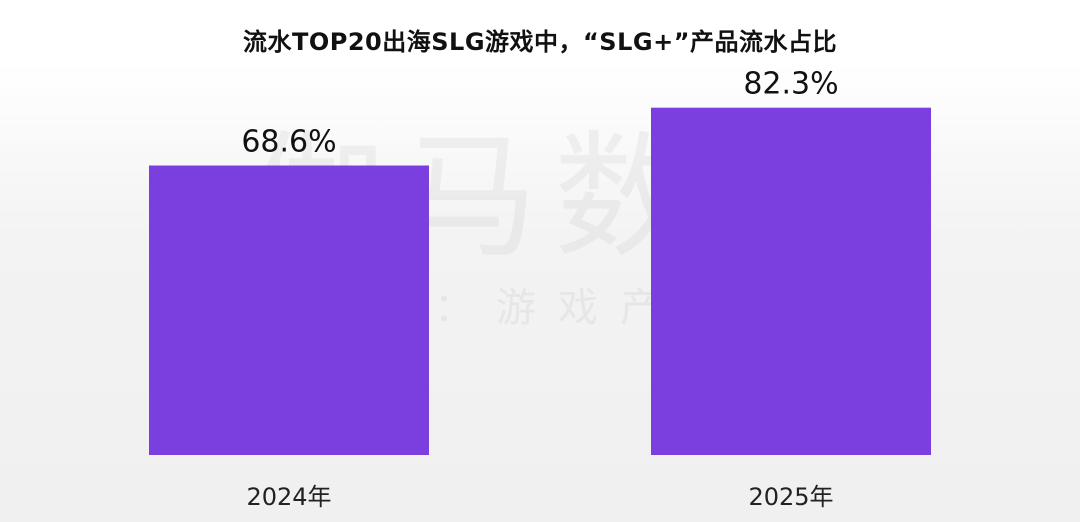  I want to click on bar-value-label-1: 82.3%, so click(790, 84).